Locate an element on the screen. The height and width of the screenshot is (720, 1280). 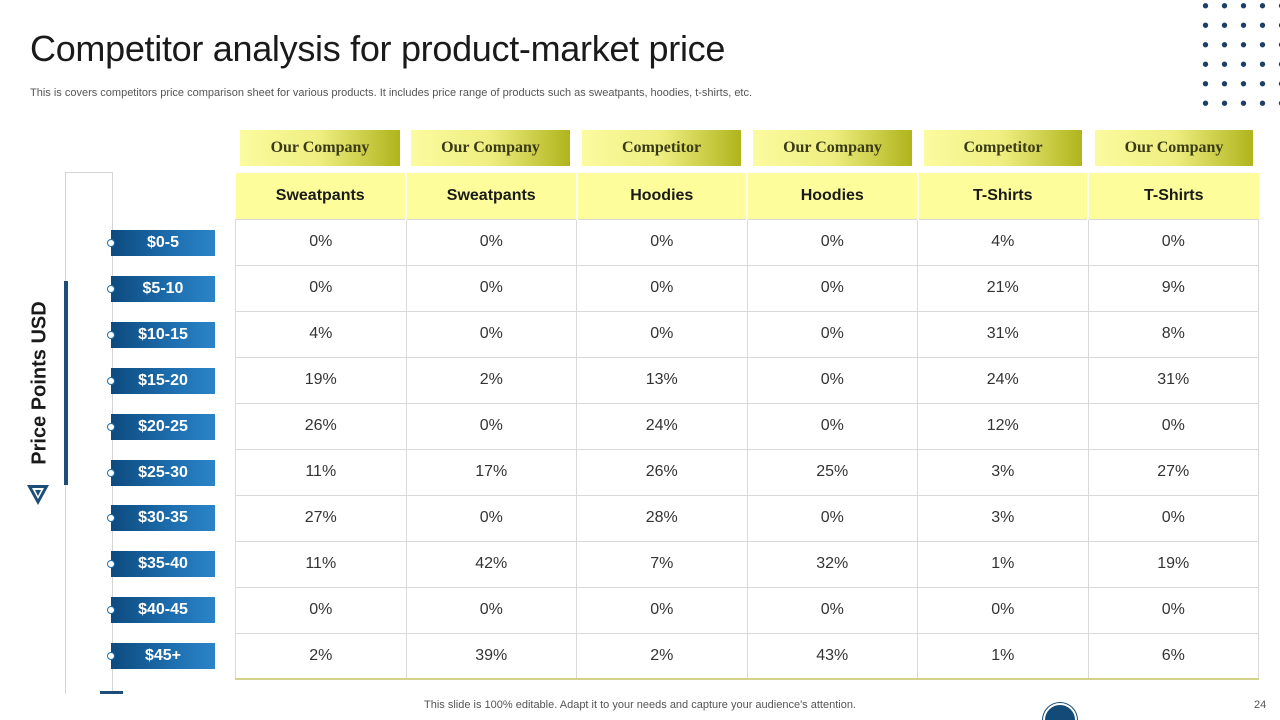
table-row: 11% 17% 26% 25% 3% 27% is located at coordinates (747, 472).